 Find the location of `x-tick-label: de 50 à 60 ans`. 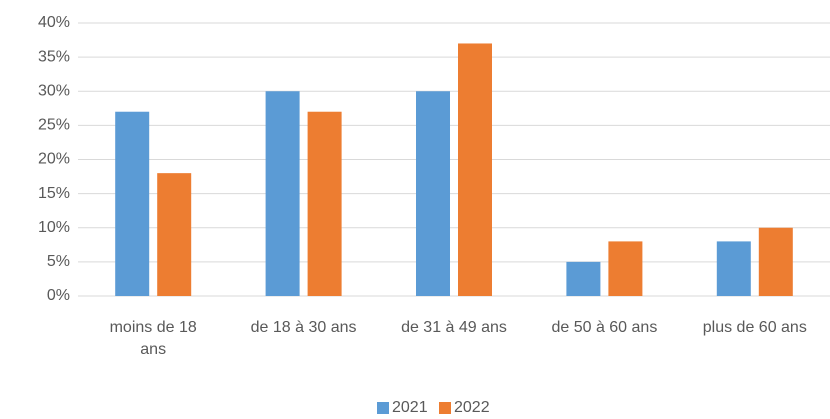

x-tick-label: de 50 à 60 ans is located at coordinates (604, 327).